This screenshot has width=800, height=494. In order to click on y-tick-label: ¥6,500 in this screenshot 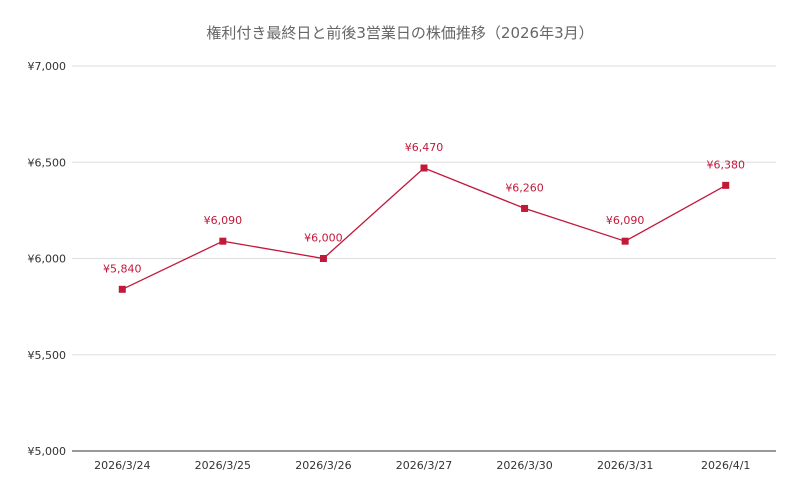, I will do `click(47, 162)`.